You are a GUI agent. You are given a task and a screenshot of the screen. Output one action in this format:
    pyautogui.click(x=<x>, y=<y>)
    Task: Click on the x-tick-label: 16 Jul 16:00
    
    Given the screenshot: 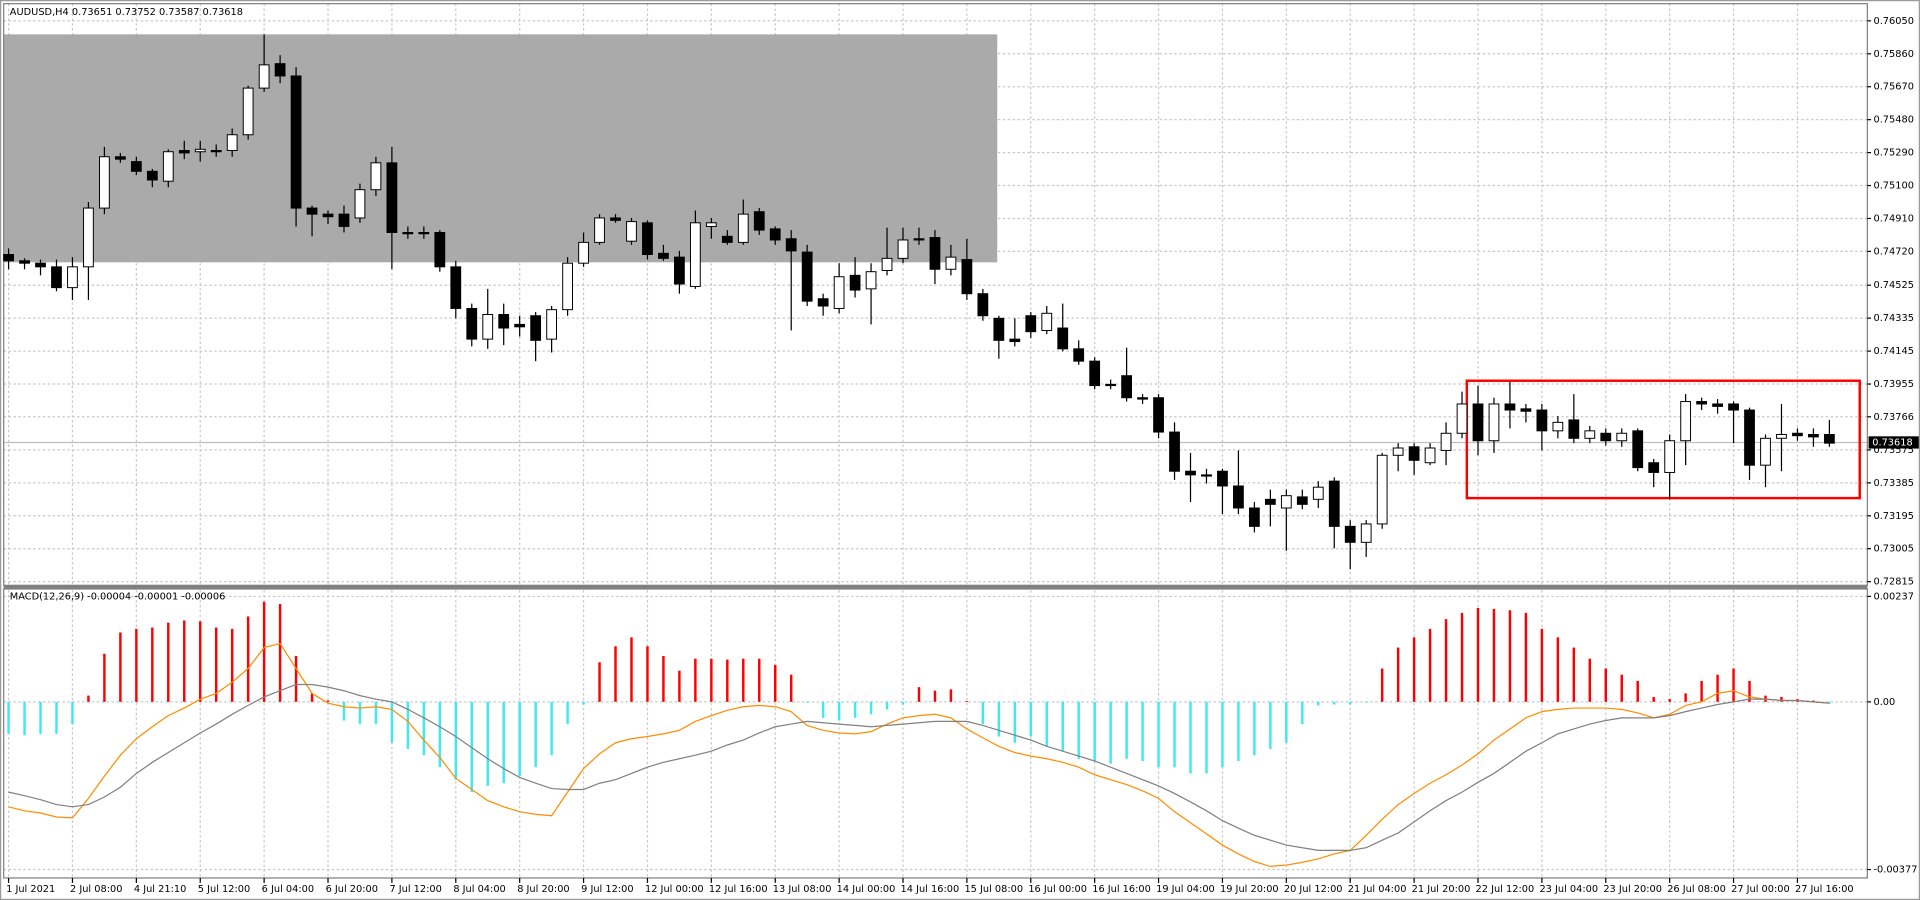 What is the action you would take?
    pyautogui.click(x=1121, y=889)
    